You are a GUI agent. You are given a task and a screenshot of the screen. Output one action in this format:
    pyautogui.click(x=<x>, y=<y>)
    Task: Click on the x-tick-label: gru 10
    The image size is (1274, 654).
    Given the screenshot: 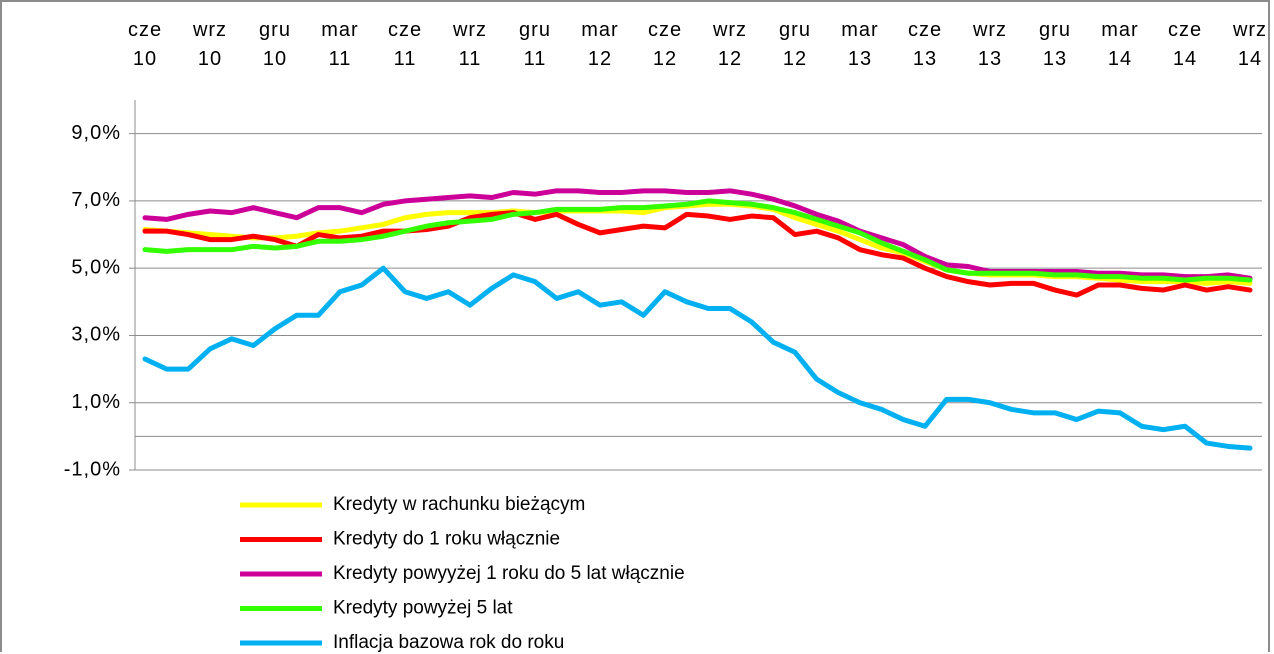 What is the action you would take?
    pyautogui.click(x=275, y=44)
    